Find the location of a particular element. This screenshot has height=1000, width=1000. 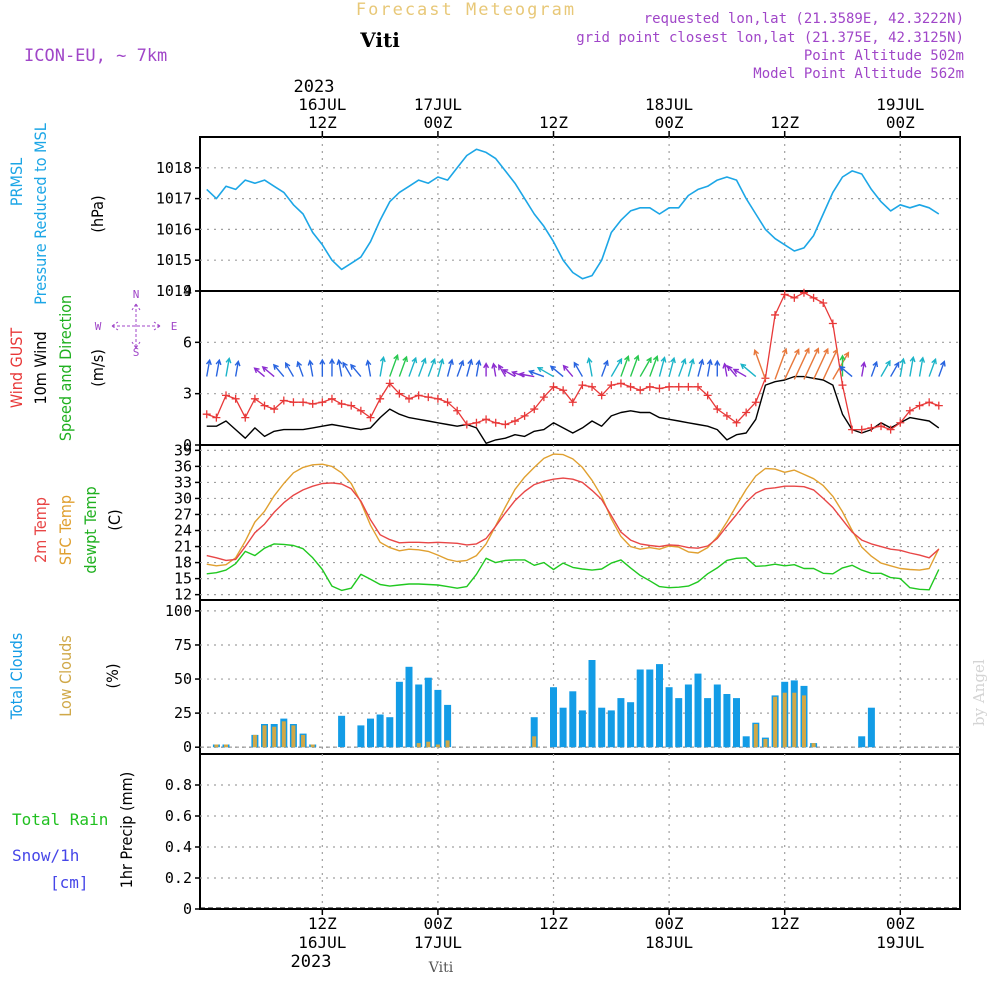

bottom-time-label: 12Z is located at coordinates (553, 923).